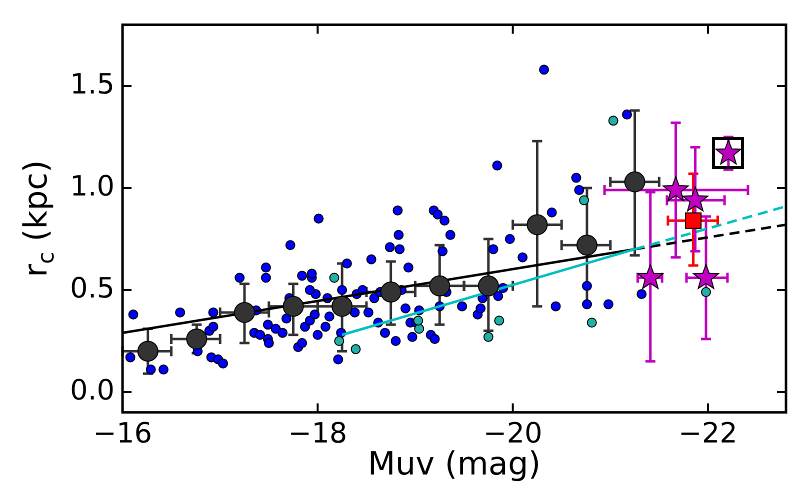 Image resolution: width=800 pixels, height=500 pixels. I want to click on y-tick-label: 1.5, so click(92, 83).